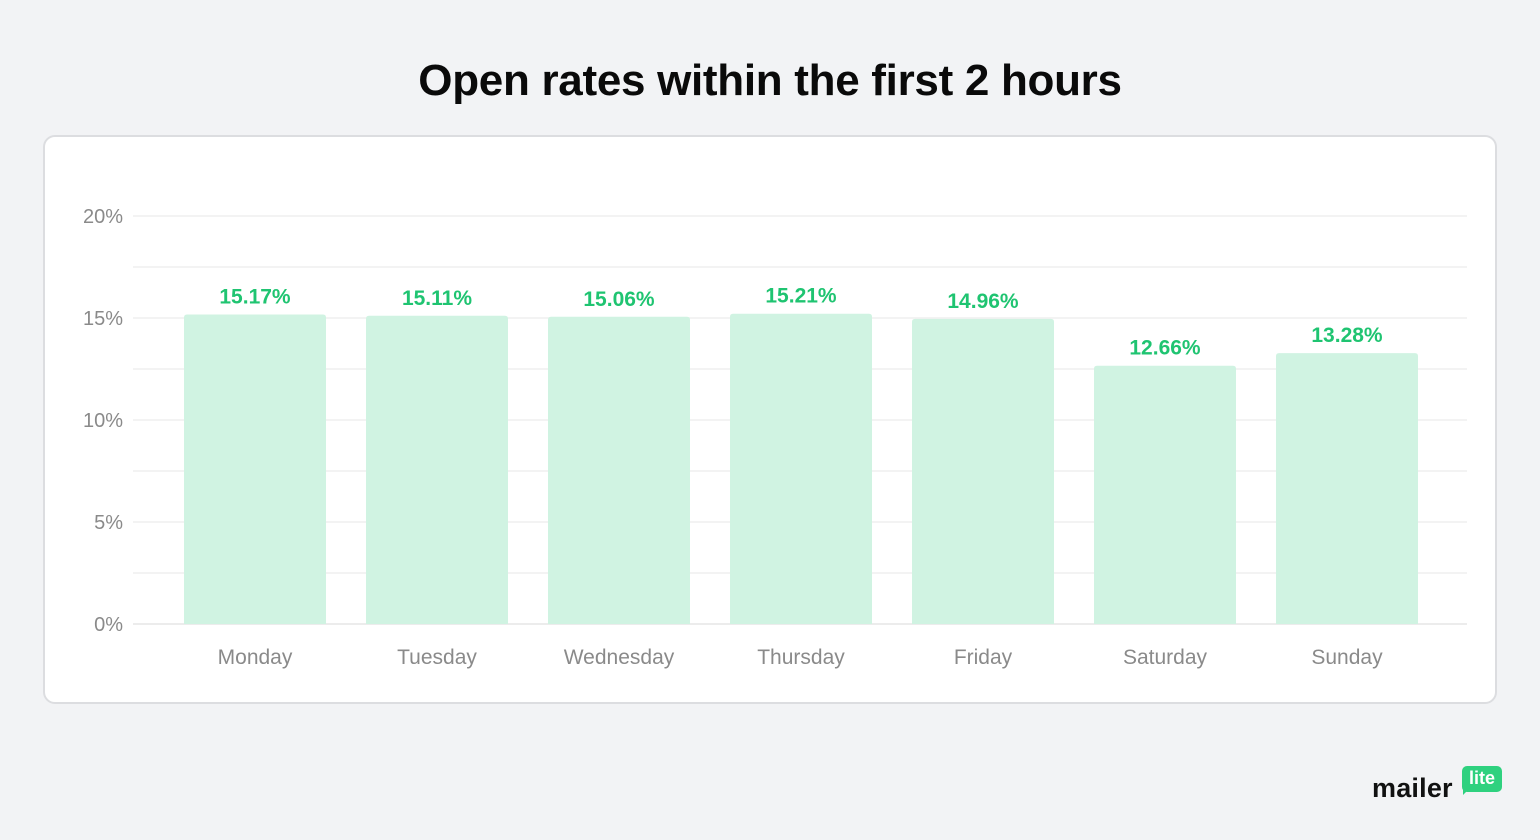 The height and width of the screenshot is (840, 1540). I want to click on x-category-label: Friday, so click(983, 657).